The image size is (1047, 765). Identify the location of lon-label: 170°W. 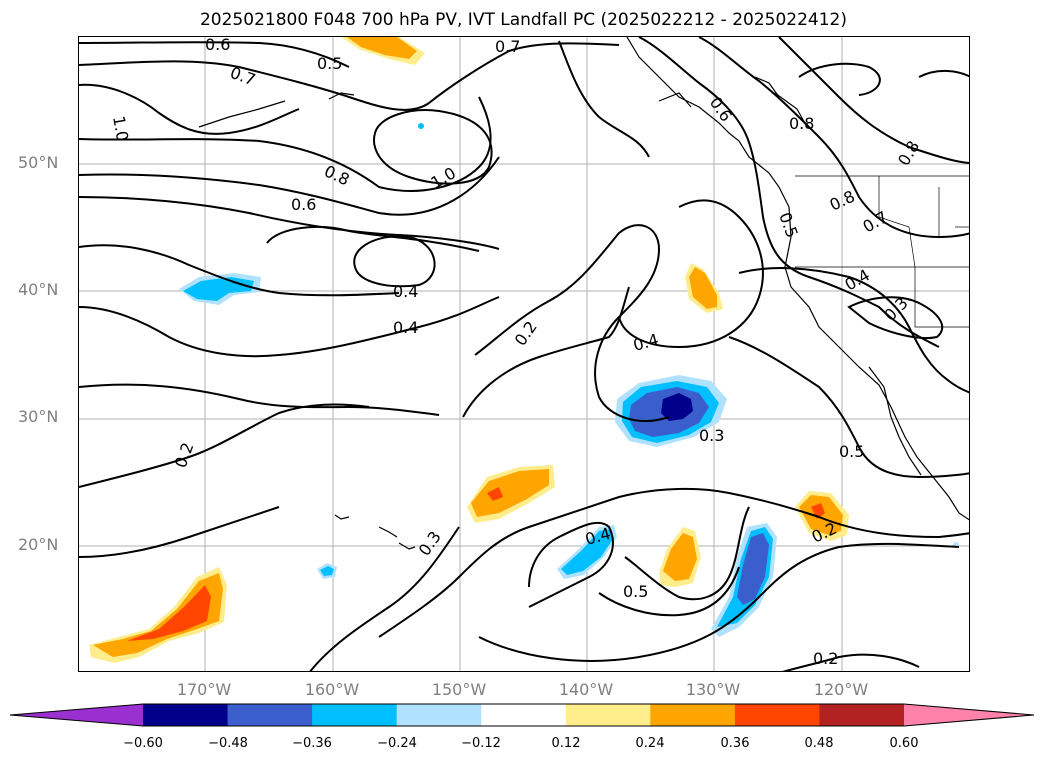
(204, 689).